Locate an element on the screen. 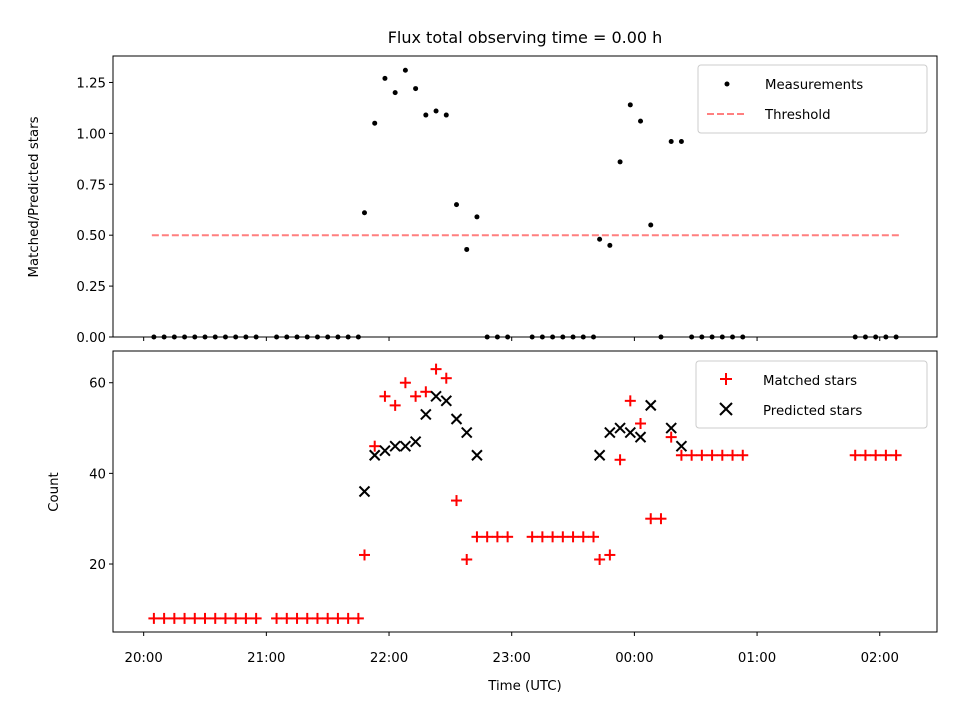 This screenshot has height=720, width=960. x-tick-label: 00:00 is located at coordinates (634, 658).